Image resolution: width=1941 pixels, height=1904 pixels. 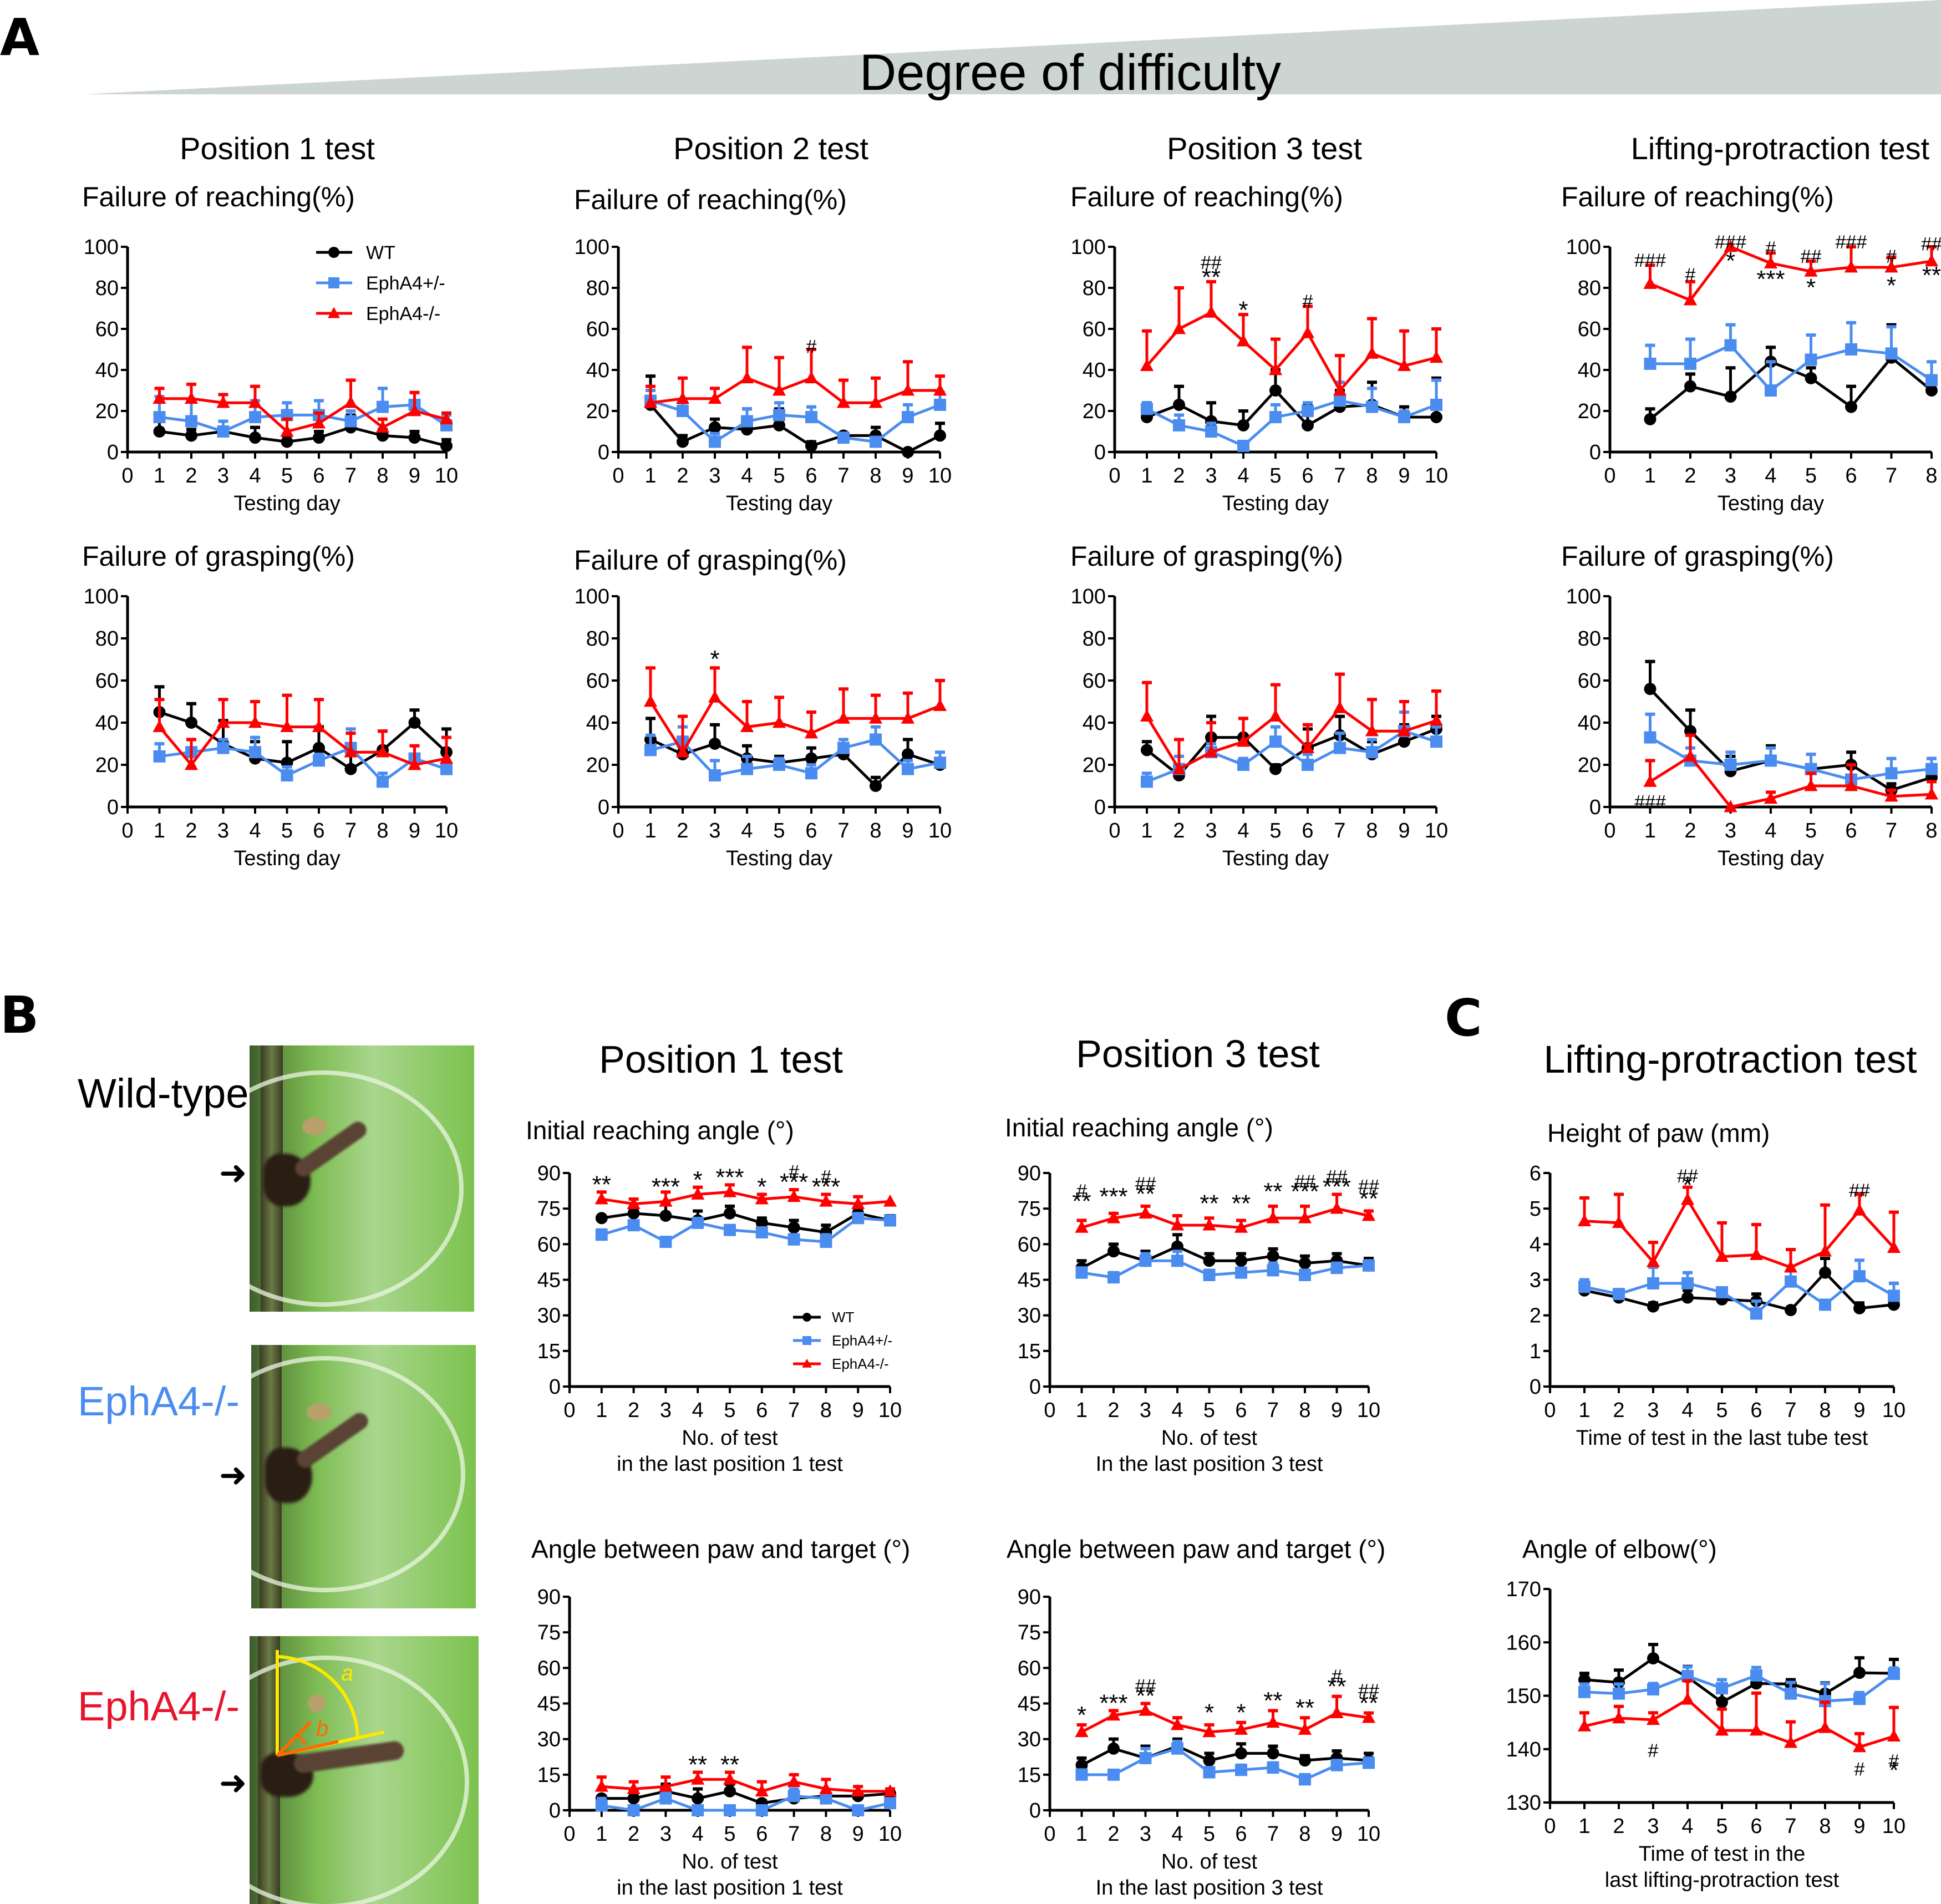 I want to click on column-title-position-3: Position 3 test, so click(x=1264, y=148).